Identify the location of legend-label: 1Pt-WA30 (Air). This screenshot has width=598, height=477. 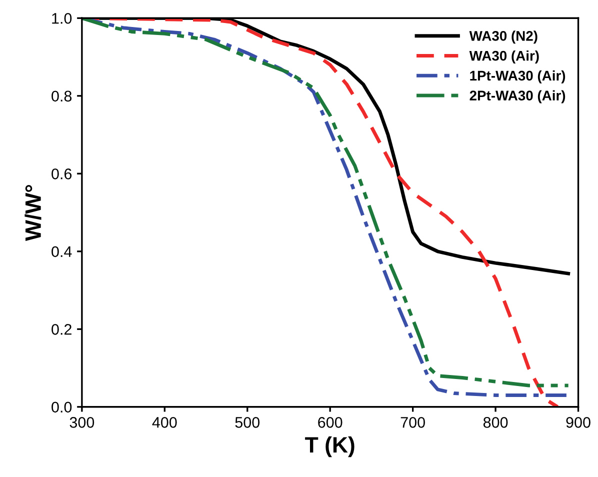
(518, 77).